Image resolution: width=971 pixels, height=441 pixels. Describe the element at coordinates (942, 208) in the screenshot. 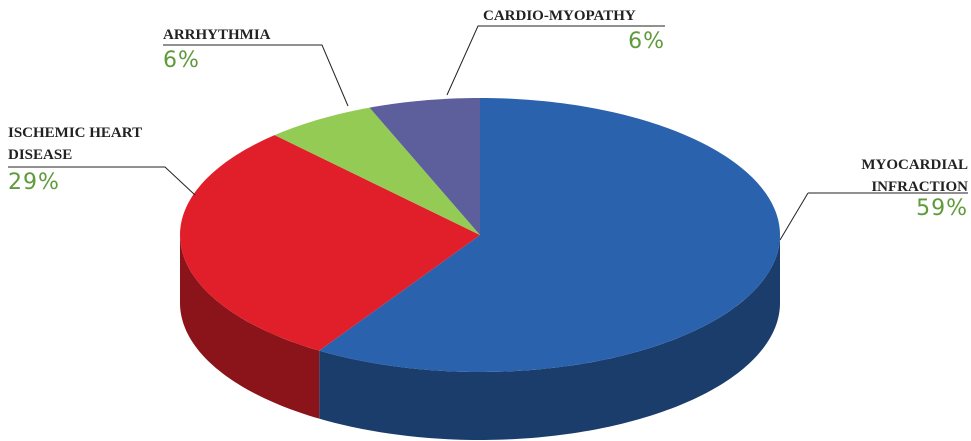

I see `value-label: 59%` at that location.